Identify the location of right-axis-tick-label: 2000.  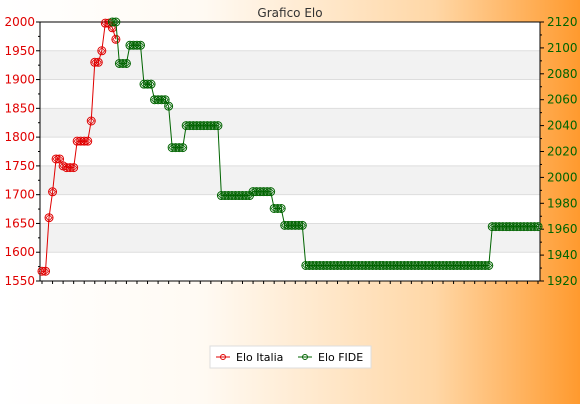
(562, 177).